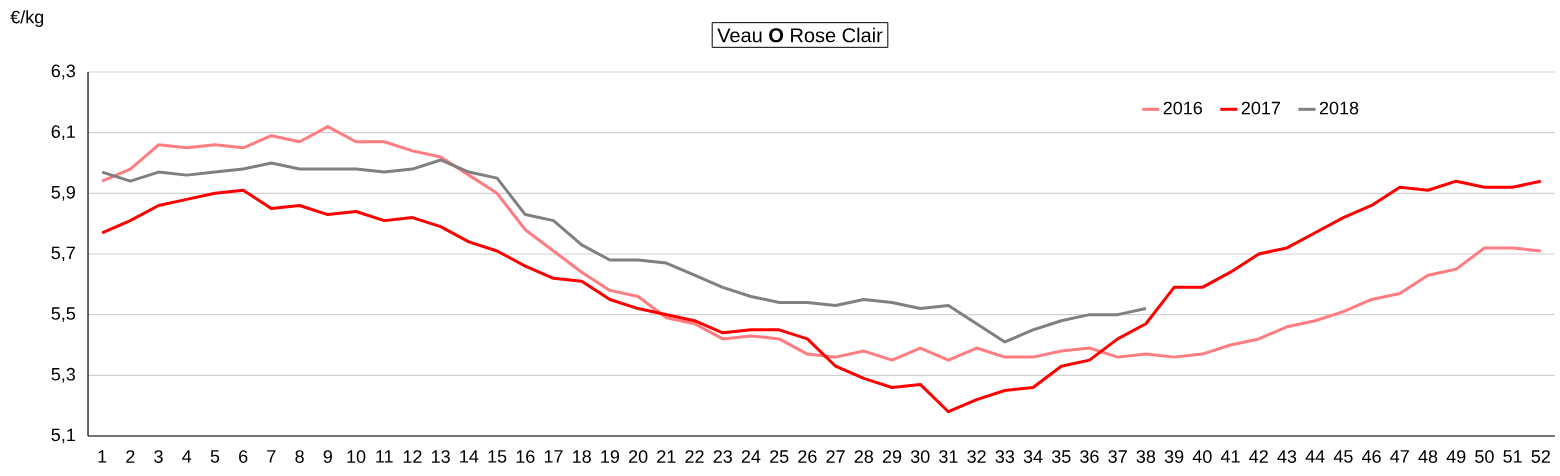 This screenshot has width=1560, height=476. I want to click on x-tick-label: 15, so click(497, 456).